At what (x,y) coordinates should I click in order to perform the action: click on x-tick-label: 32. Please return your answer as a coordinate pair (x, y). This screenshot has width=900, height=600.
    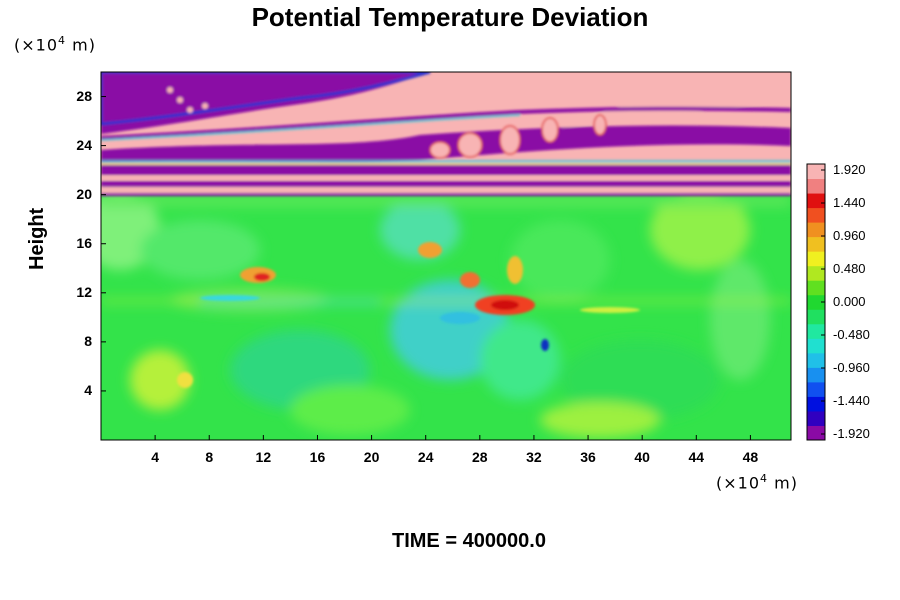
    Looking at the image, I should click on (534, 457).